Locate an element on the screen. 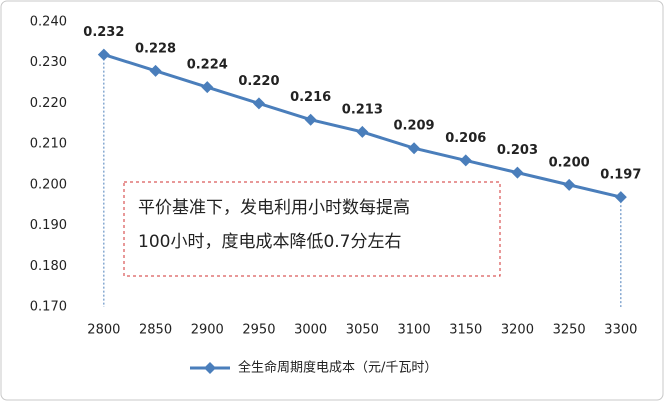 This screenshot has height=402, width=664. y-tick-label: 0.240 is located at coordinates (48, 22).